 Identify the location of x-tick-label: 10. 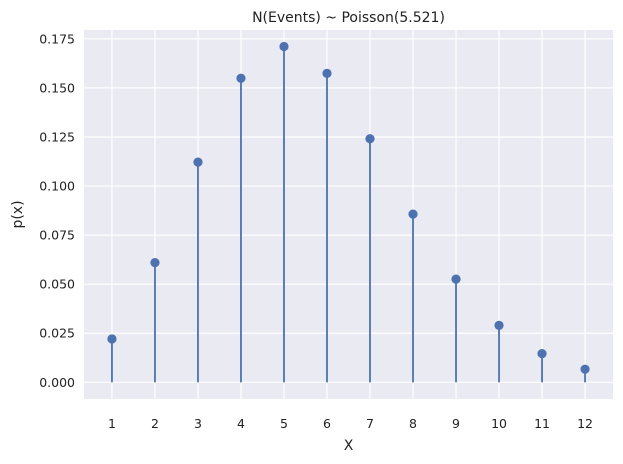
(499, 423).